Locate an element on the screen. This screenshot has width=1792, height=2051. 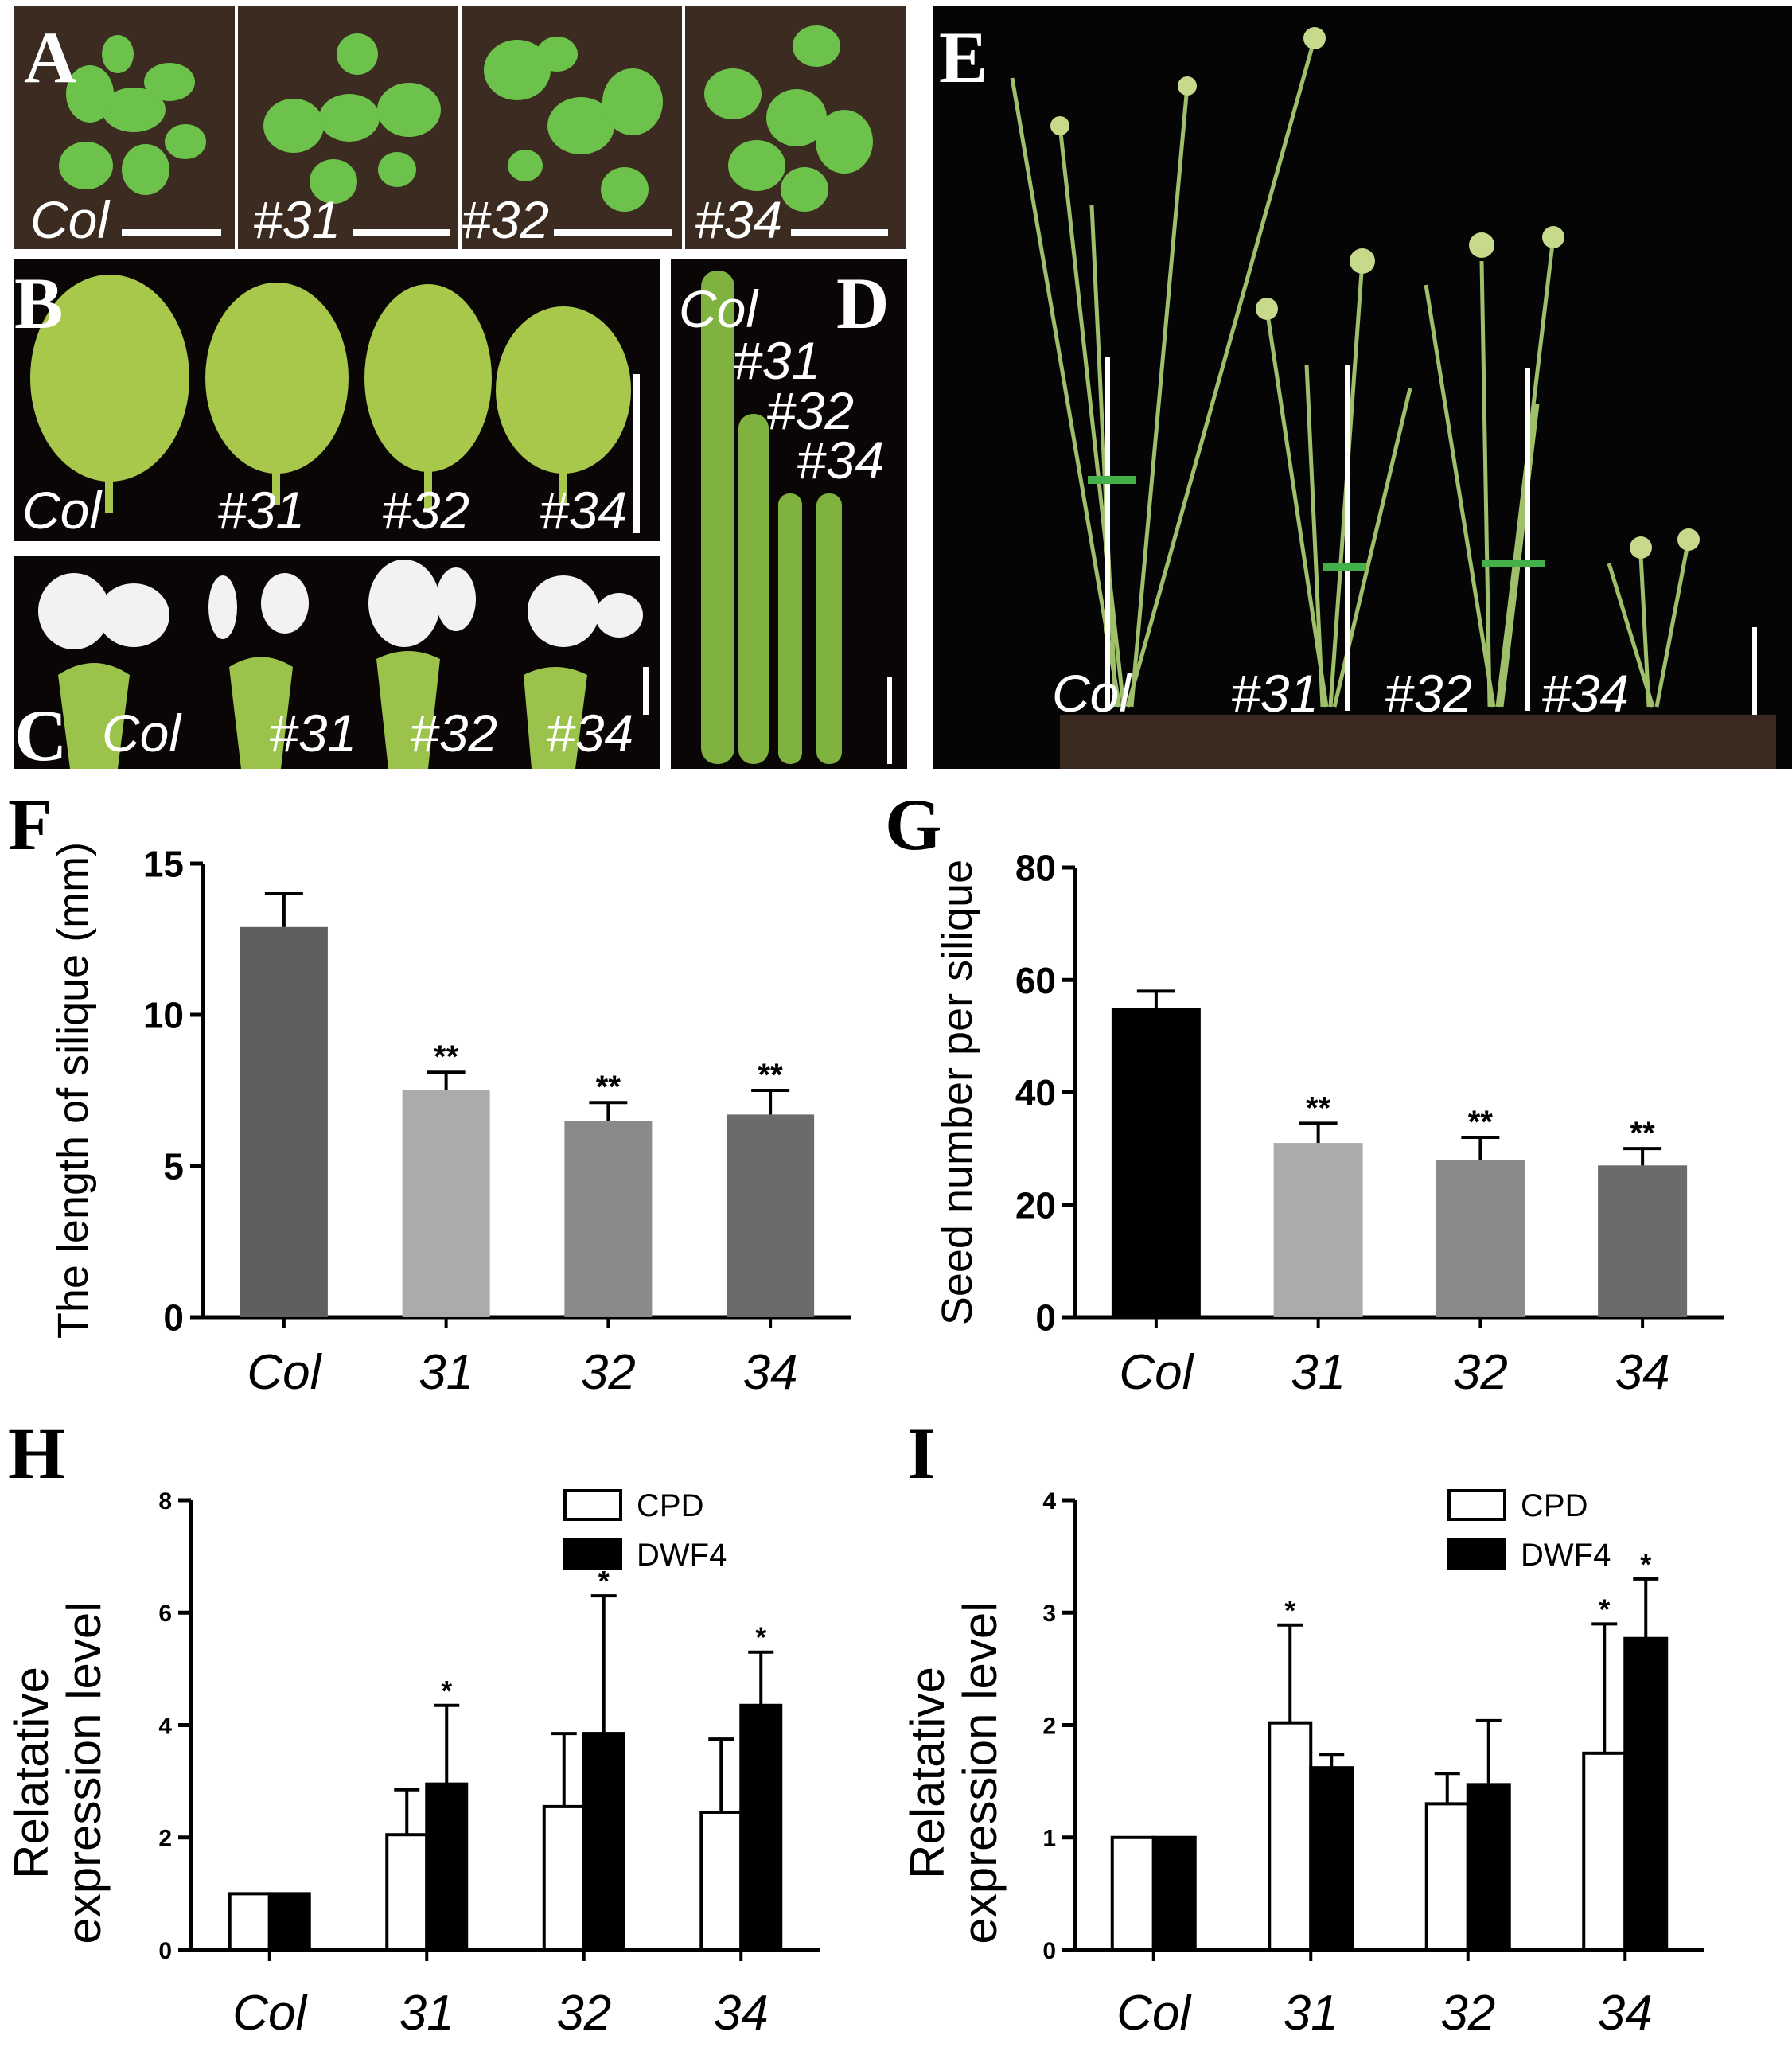
y-tick-label: 20 is located at coordinates (1035, 1205).